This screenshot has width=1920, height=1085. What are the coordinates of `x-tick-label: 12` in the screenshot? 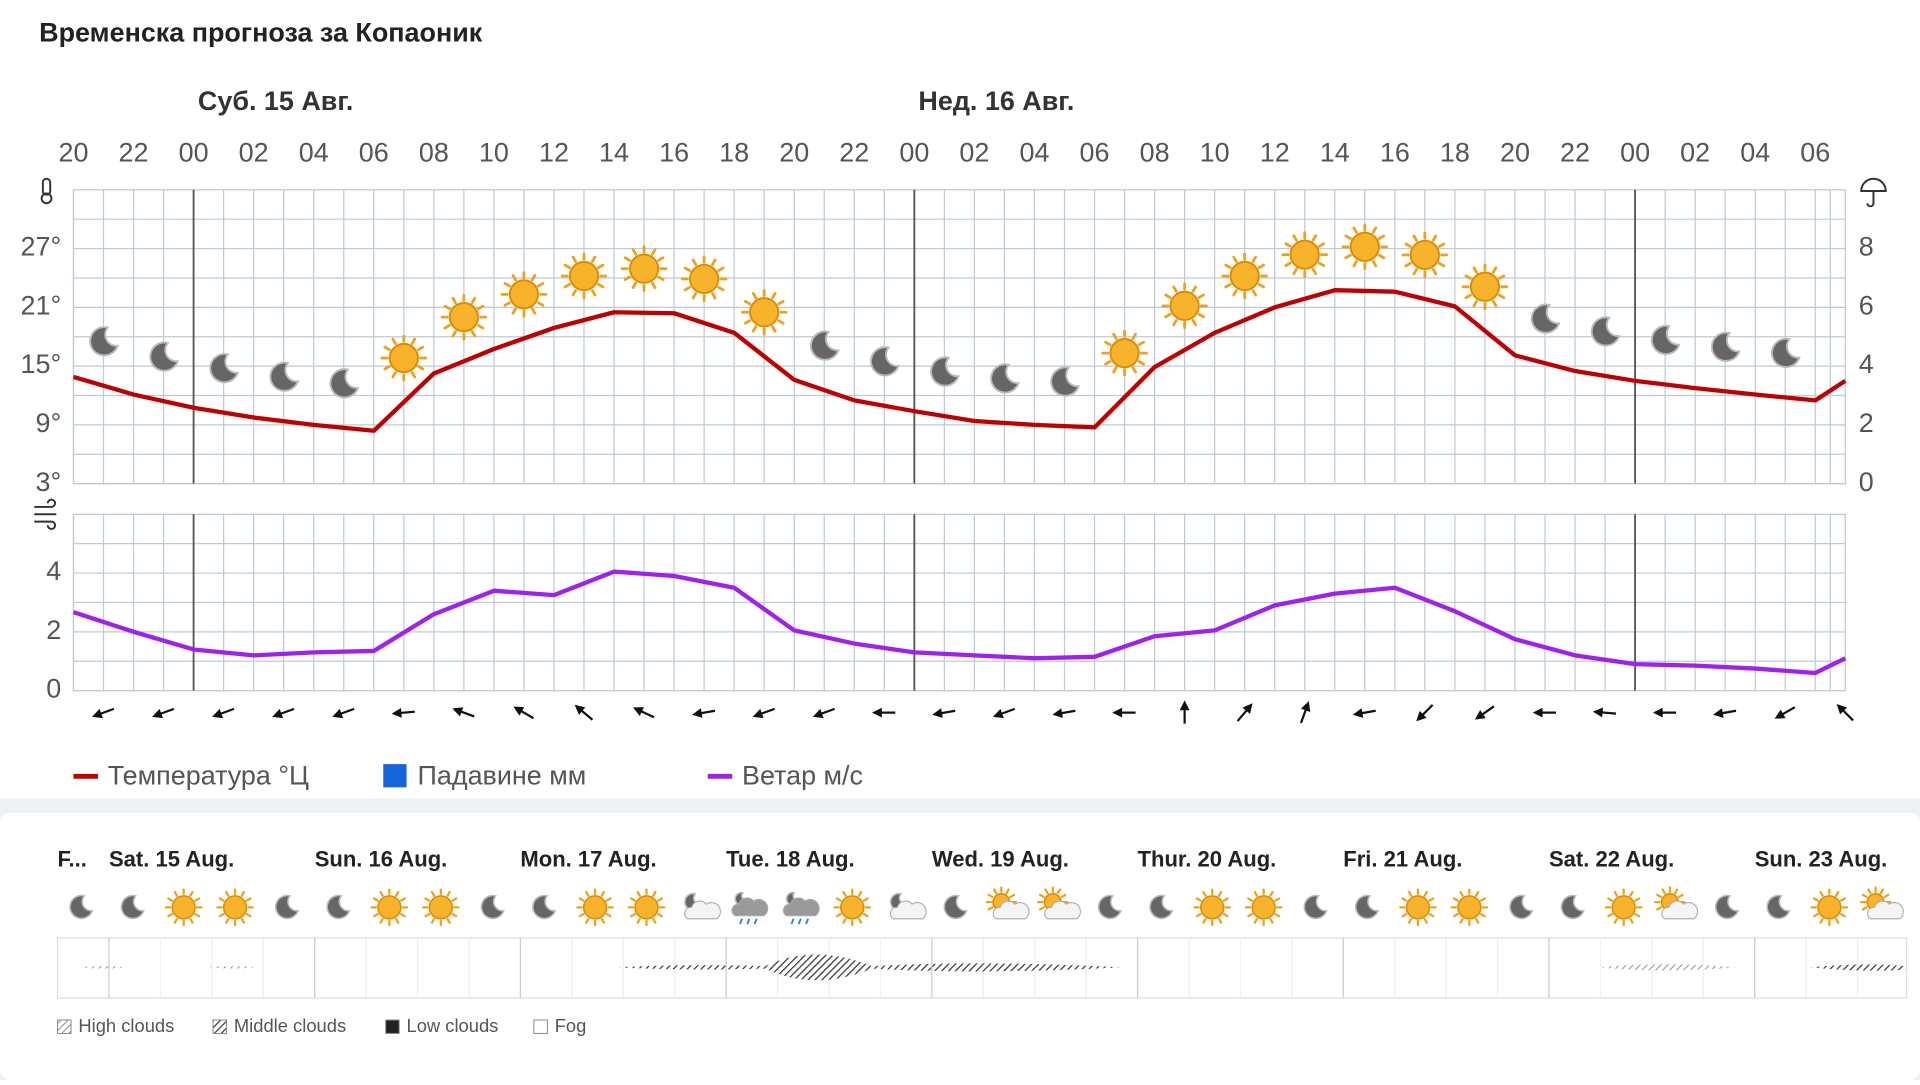 It's located at (1275, 152).